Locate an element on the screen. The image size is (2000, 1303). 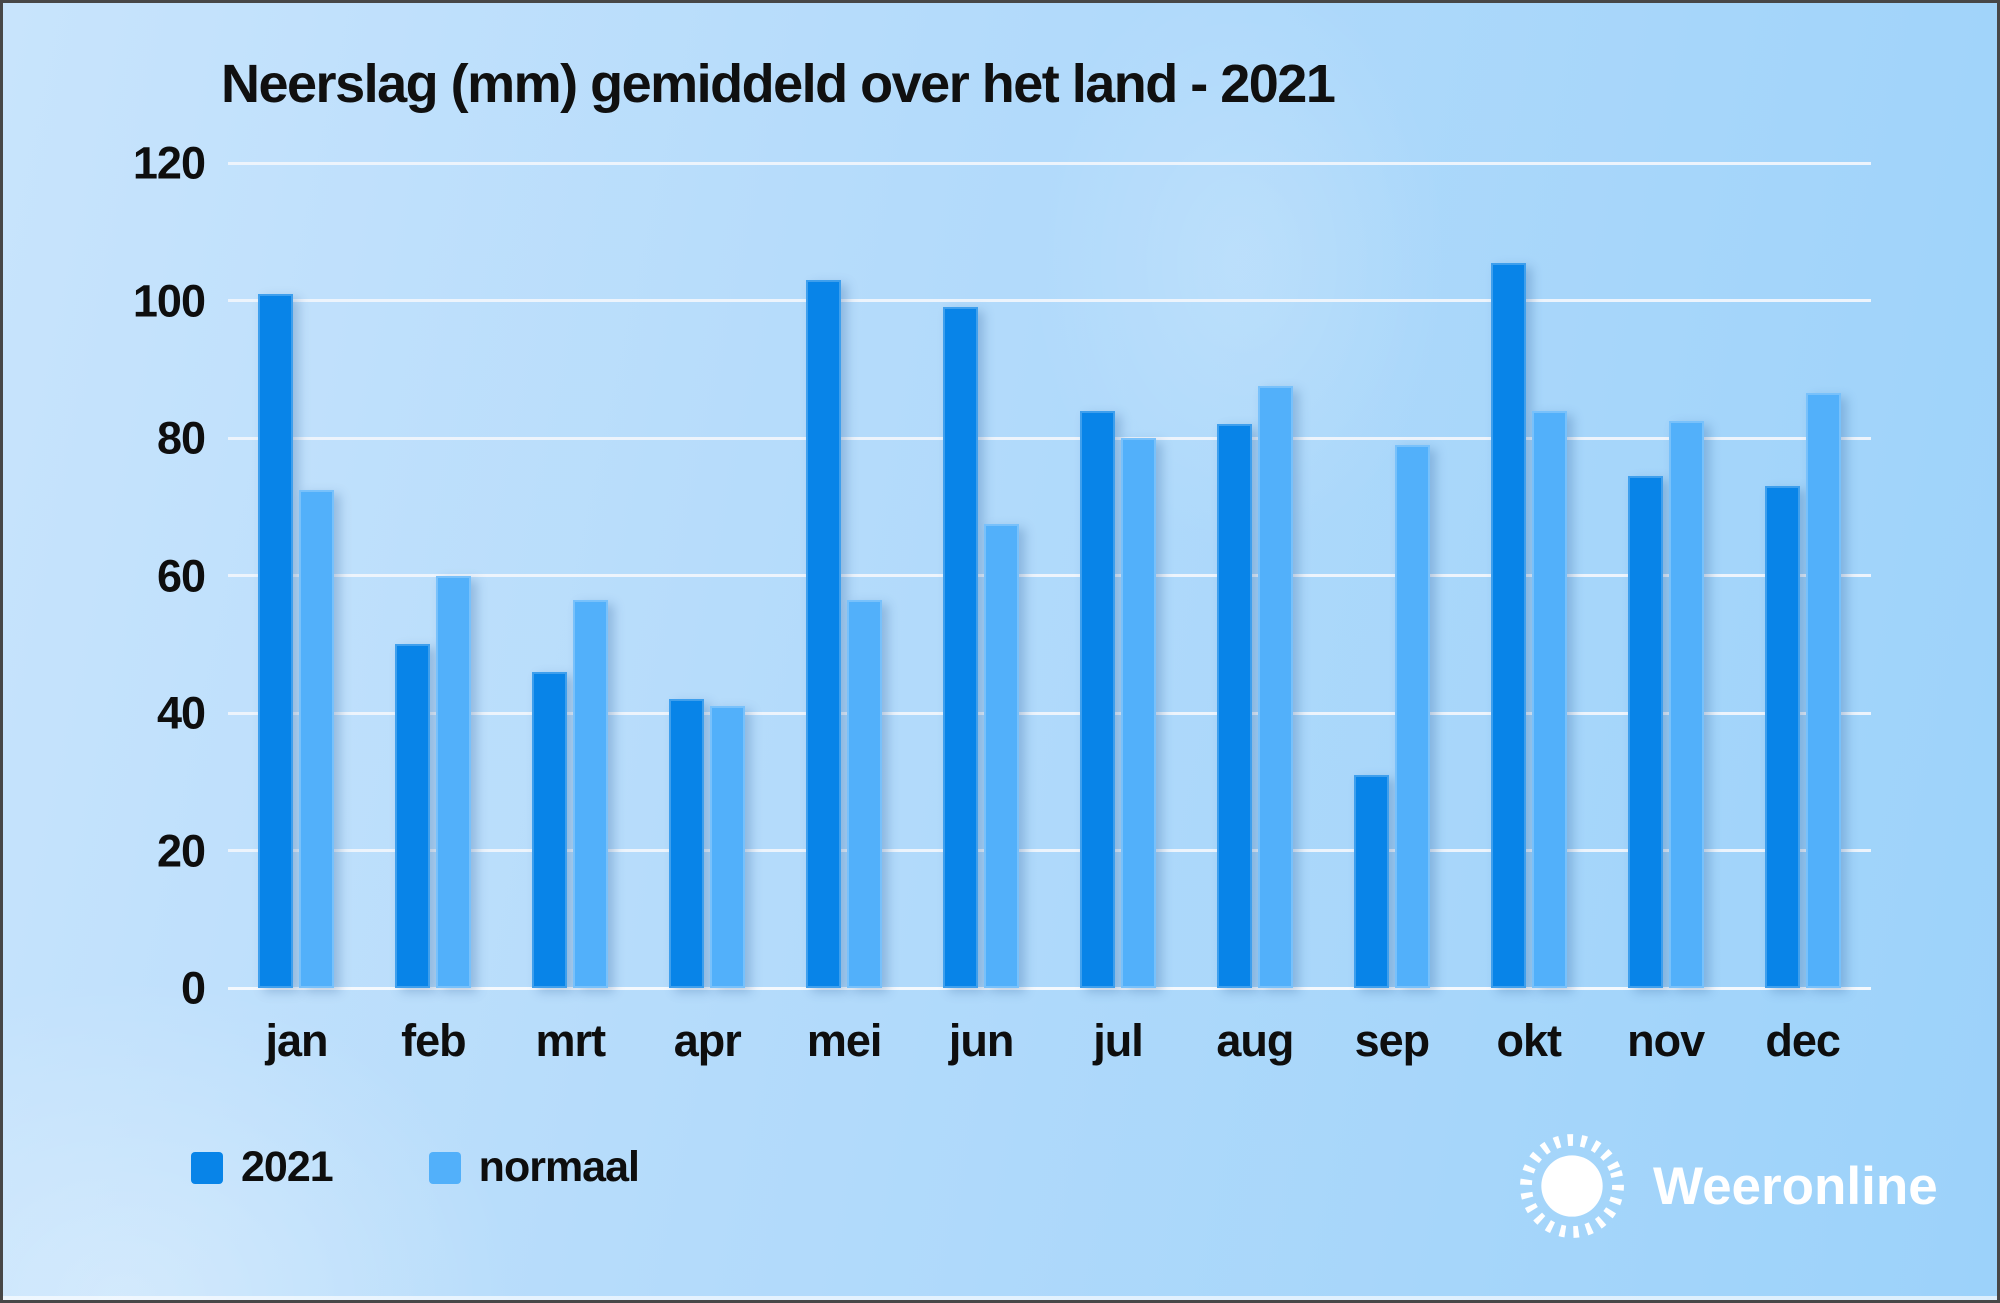
y-tick-label-20: 20 is located at coordinates (181, 851).